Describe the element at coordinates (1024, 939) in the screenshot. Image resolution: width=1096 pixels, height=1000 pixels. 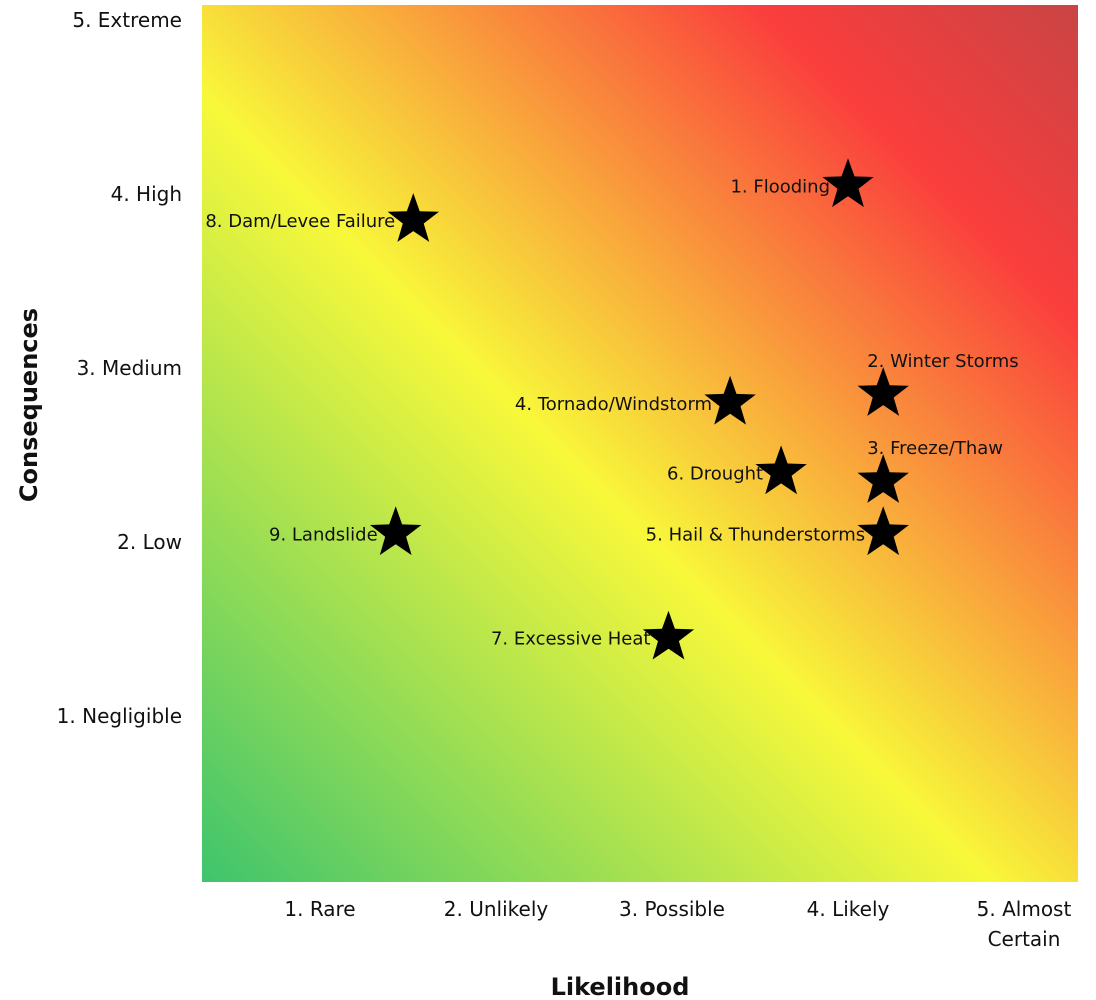
I see `x-tick-label-line: Certain` at that location.